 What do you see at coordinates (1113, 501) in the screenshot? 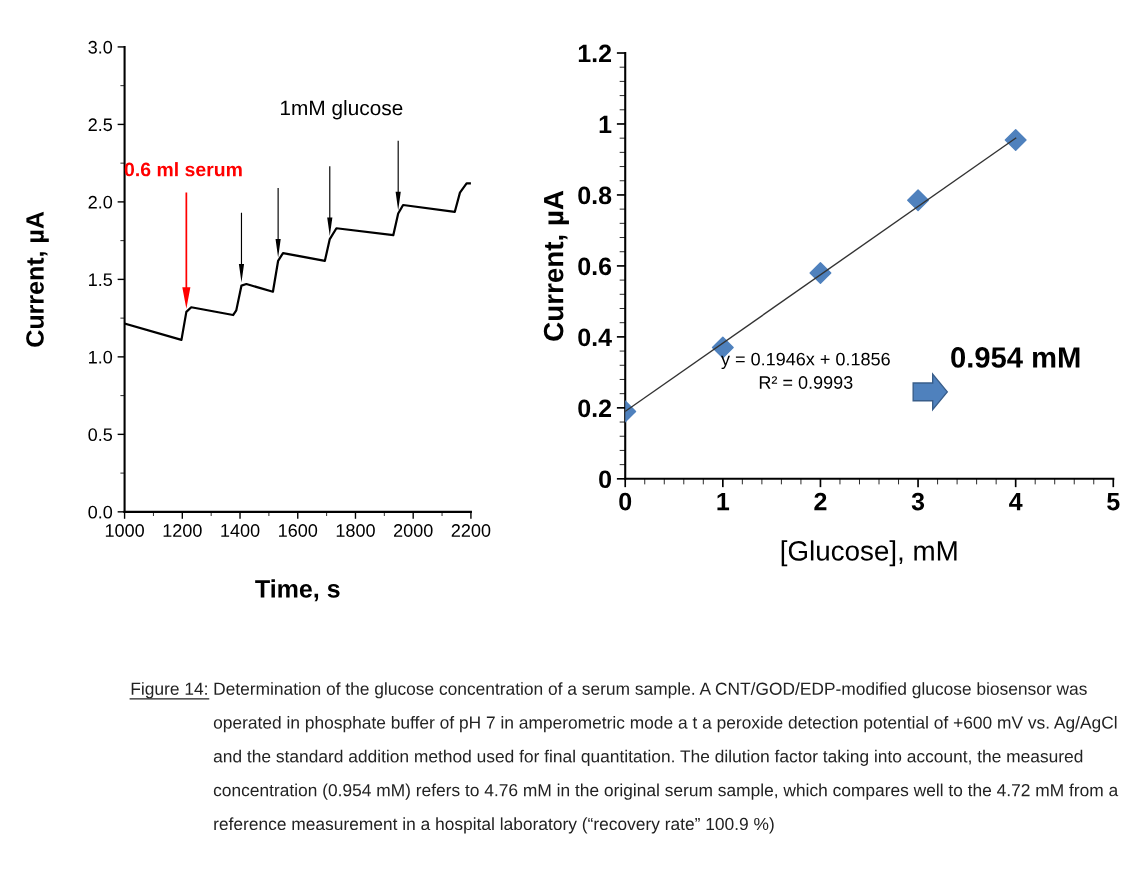
I see `x-tick-label: 5` at bounding box center [1113, 501].